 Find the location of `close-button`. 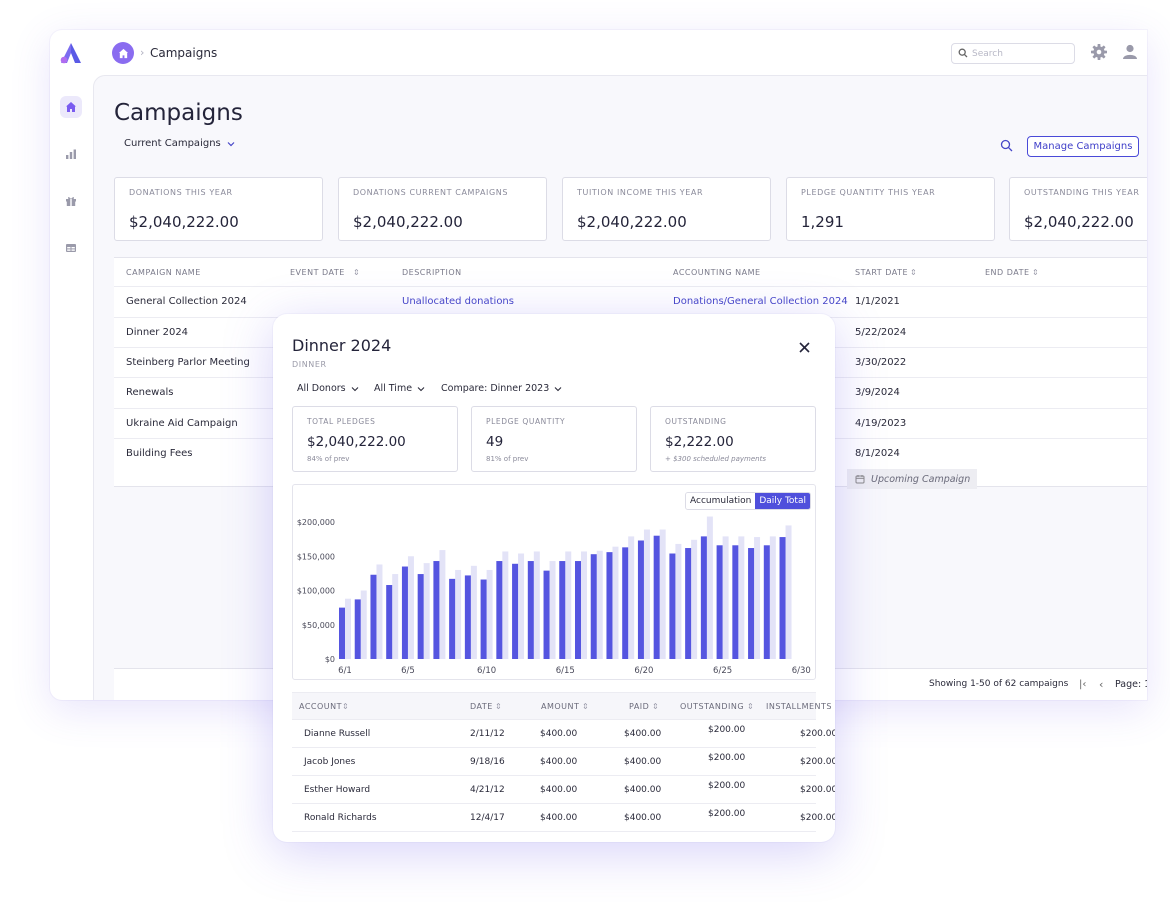

close-button is located at coordinates (804, 347).